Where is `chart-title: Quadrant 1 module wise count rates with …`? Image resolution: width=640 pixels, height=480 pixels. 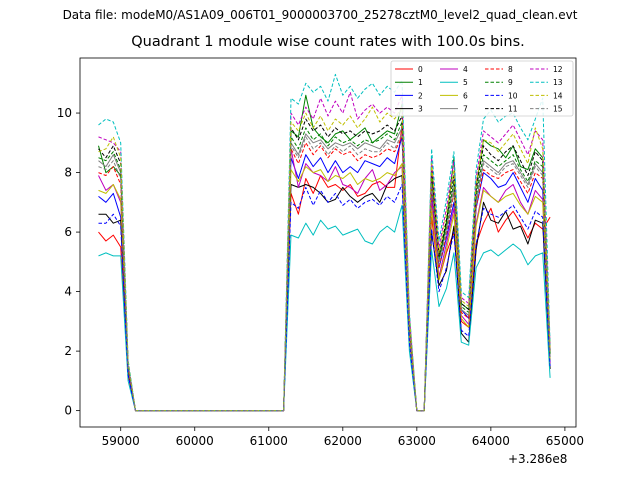 chart-title: Quadrant 1 module wise count rates with … is located at coordinates (328, 42).